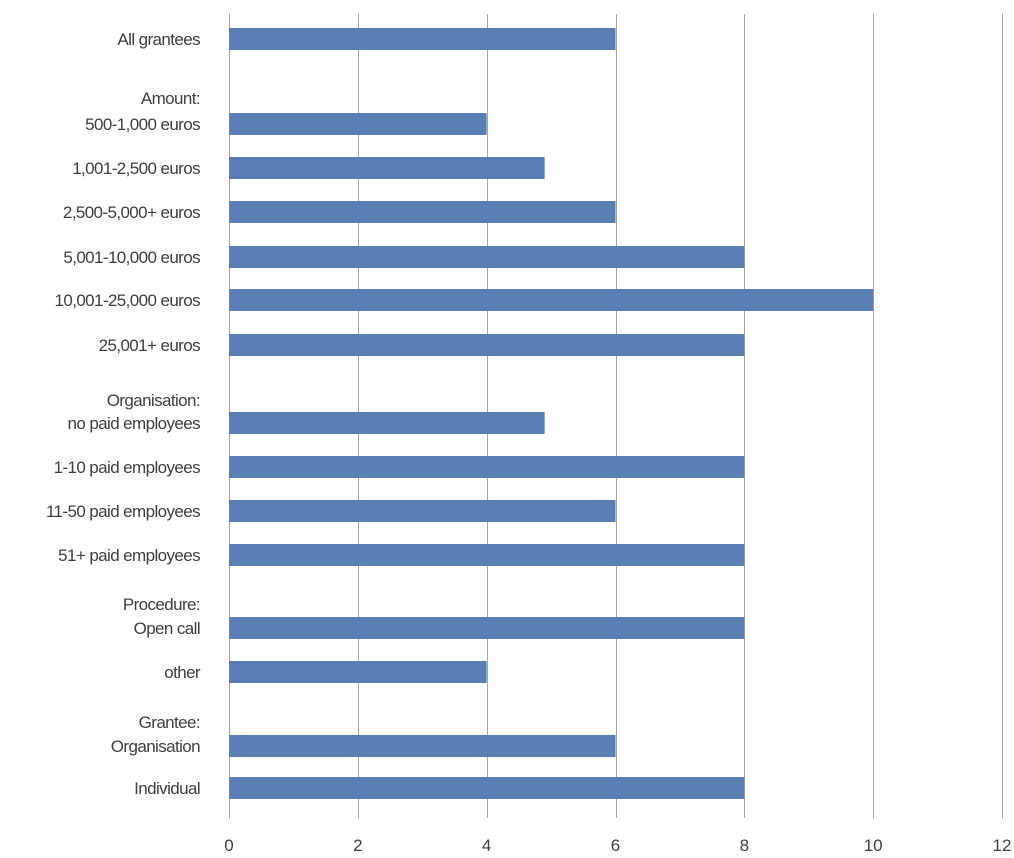 The image size is (1014, 858). Describe the element at coordinates (357, 845) in the screenshot. I see `x-tick-label: 2` at that location.